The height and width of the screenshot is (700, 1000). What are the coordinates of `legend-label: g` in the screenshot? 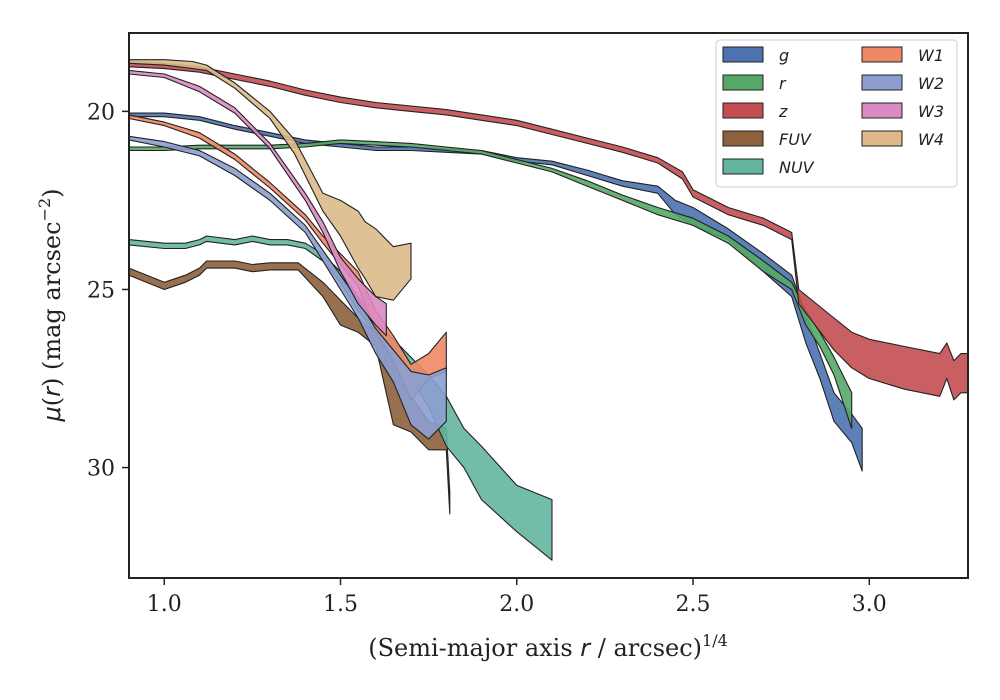 It's located at (784, 55).